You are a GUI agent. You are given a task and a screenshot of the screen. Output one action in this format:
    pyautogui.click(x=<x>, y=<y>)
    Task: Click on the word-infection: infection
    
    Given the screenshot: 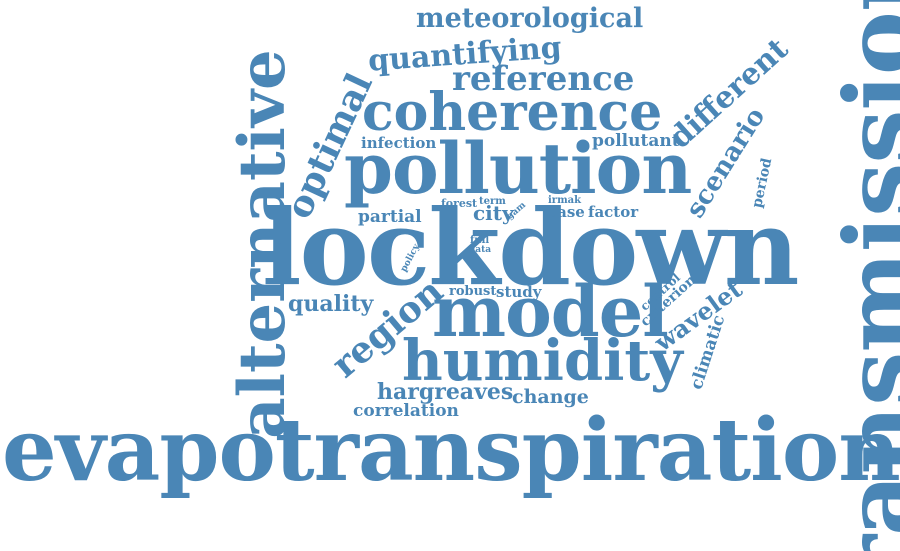 What is the action you would take?
    pyautogui.click(x=399, y=143)
    